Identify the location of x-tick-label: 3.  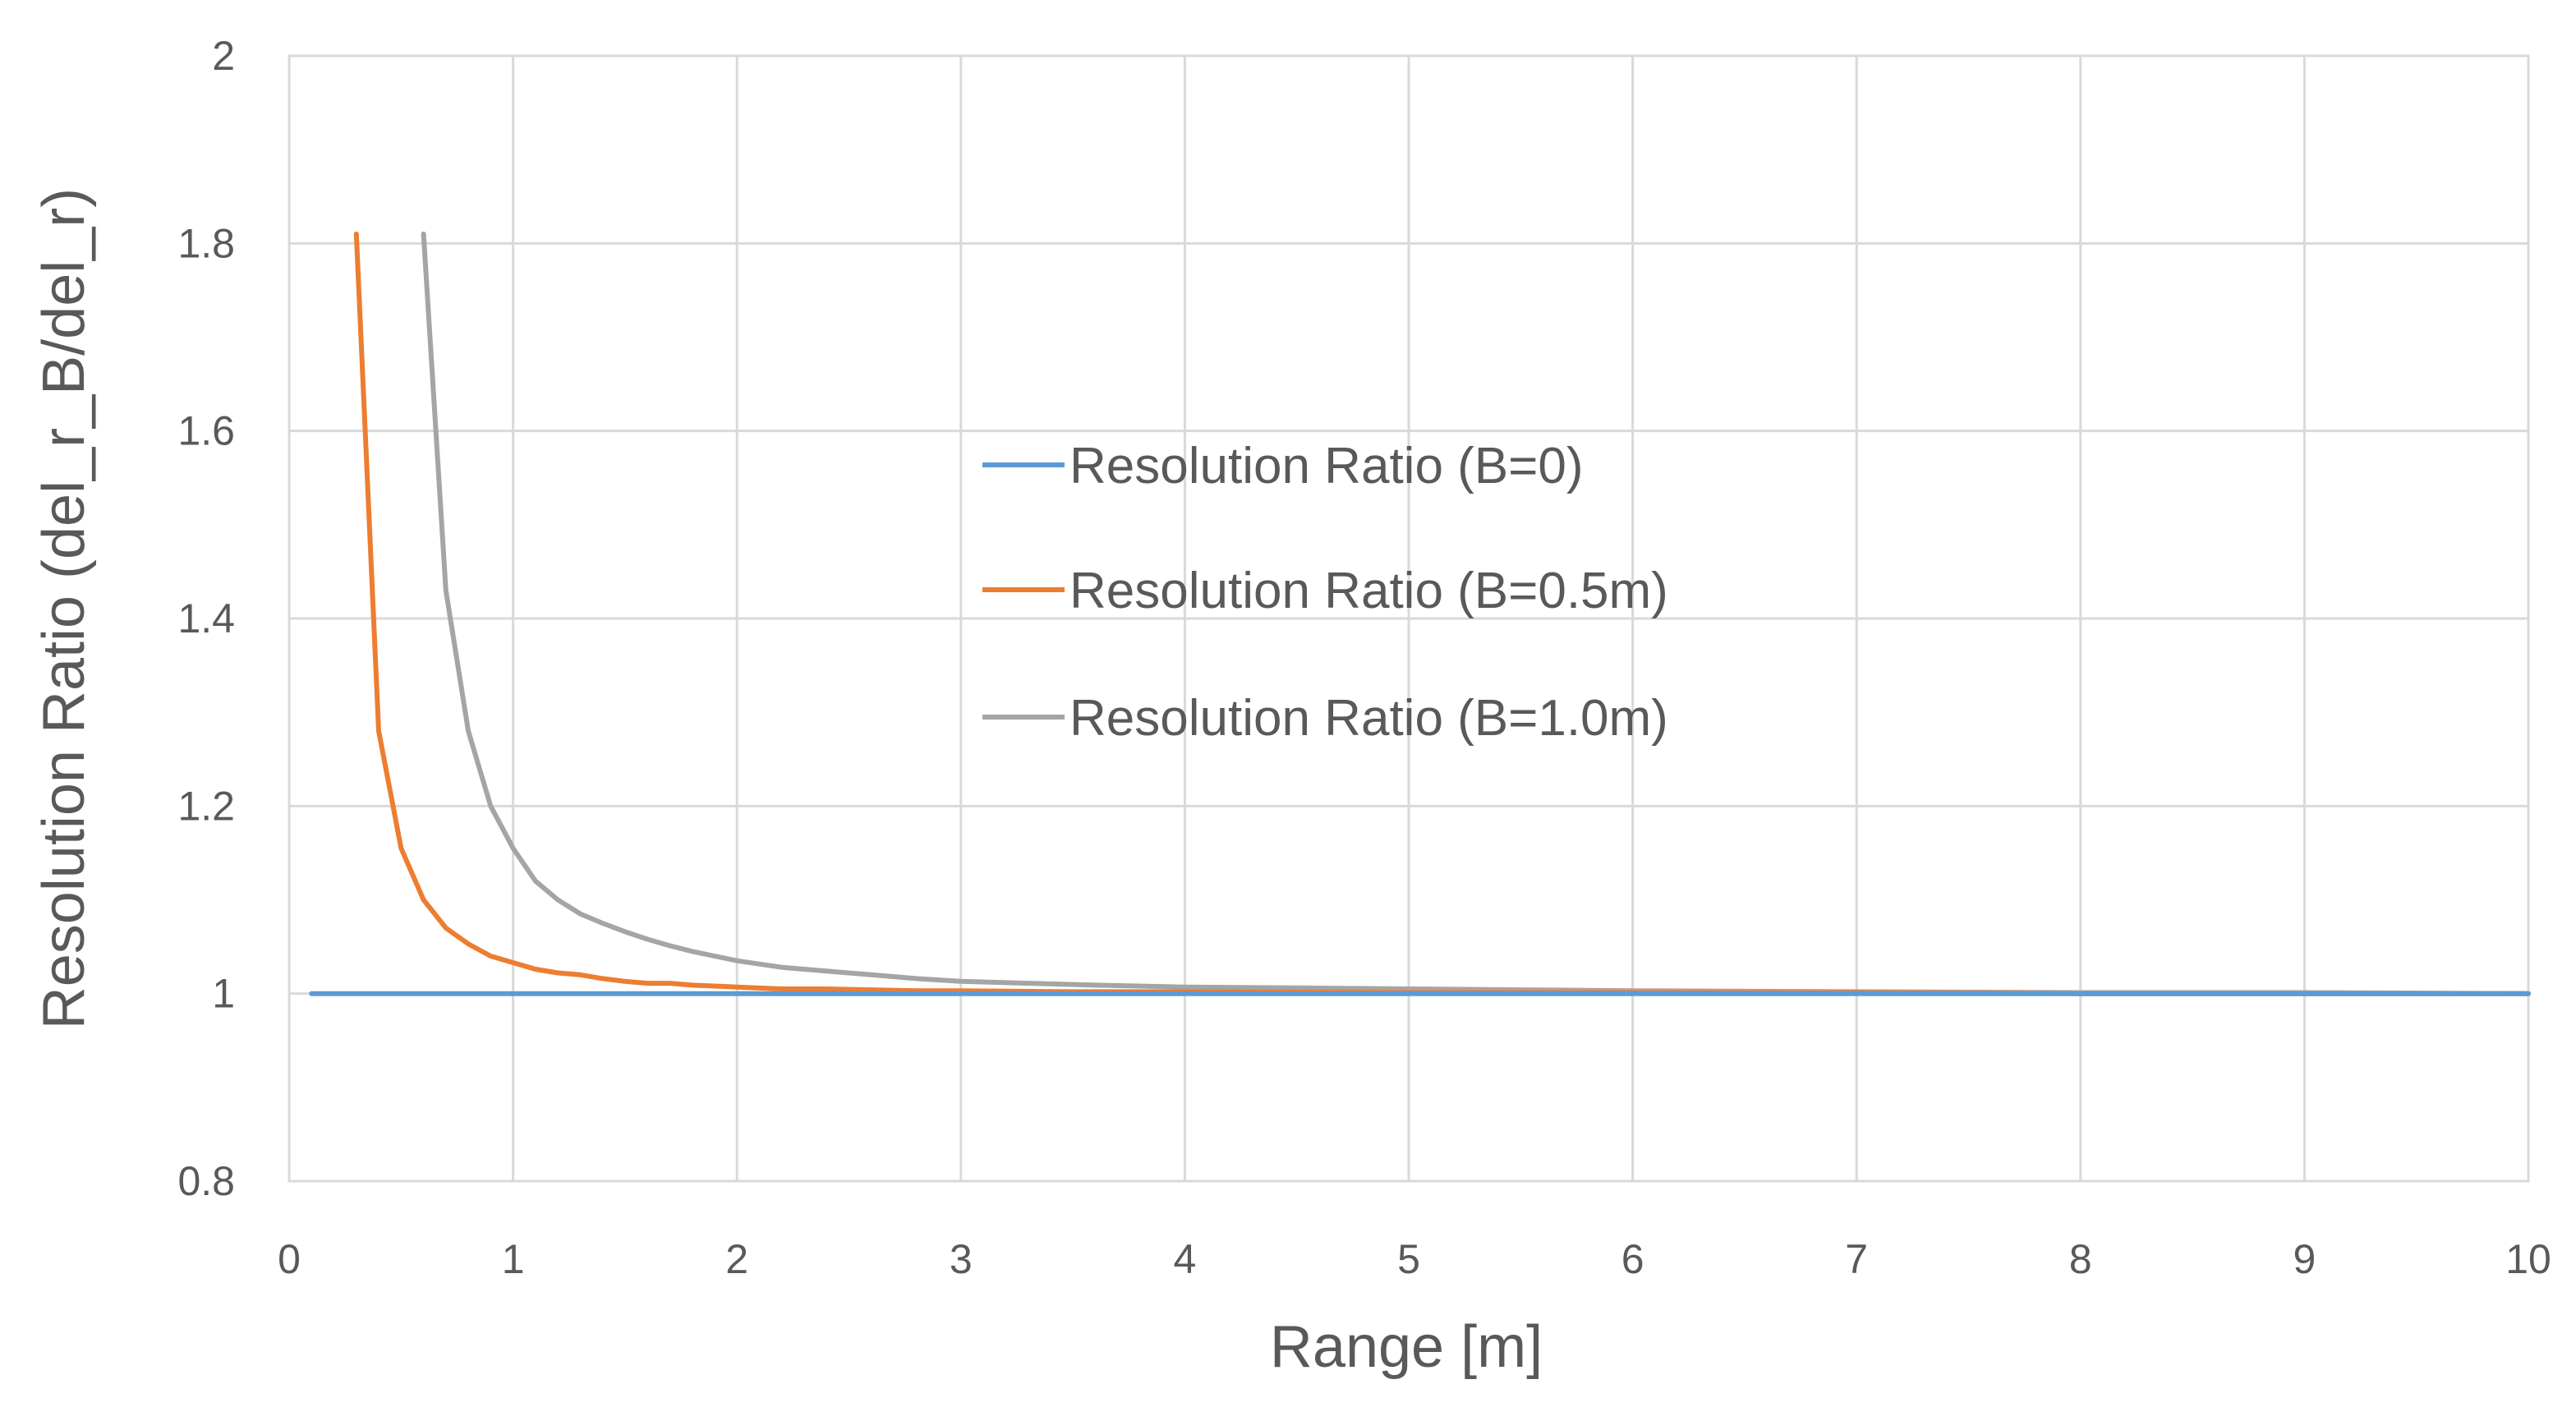
(961, 1259).